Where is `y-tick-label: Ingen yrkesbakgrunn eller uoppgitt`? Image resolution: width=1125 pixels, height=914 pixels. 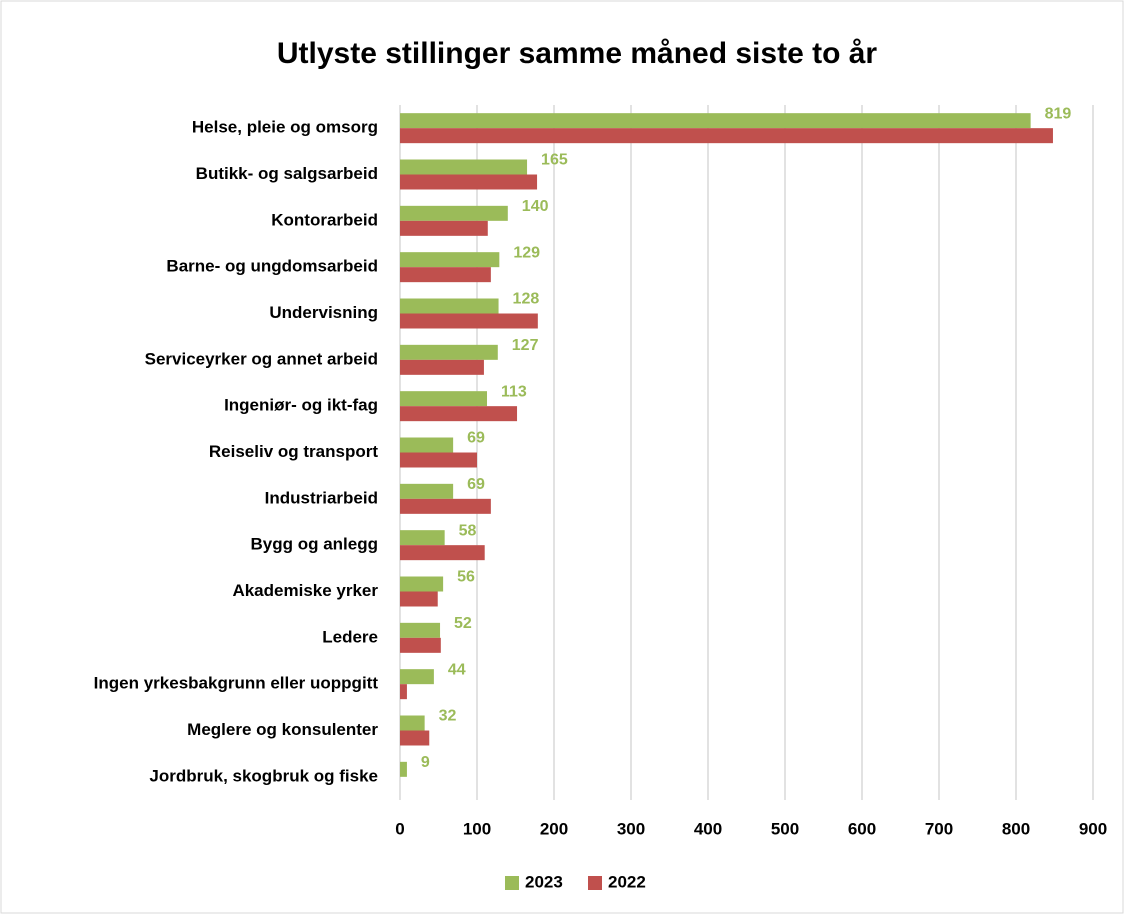
y-tick-label: Ingen yrkesbakgrunn eller uoppgitt is located at coordinates (236, 683).